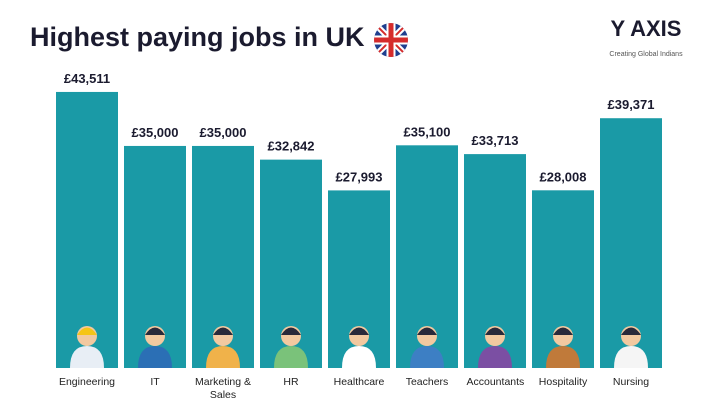  I want to click on bar, so click(87, 230).